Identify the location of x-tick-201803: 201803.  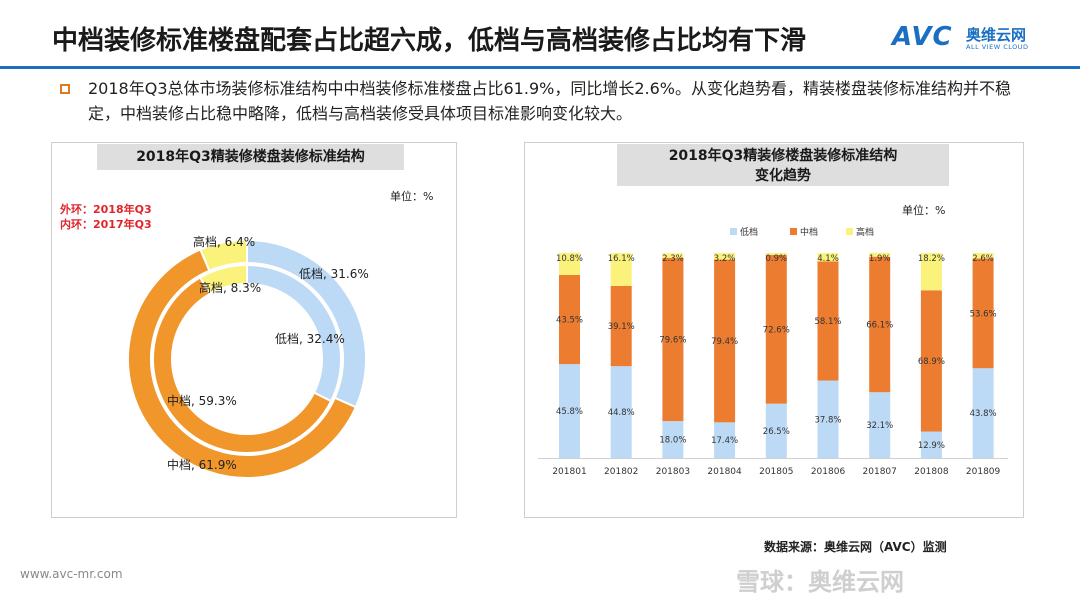
(673, 472).